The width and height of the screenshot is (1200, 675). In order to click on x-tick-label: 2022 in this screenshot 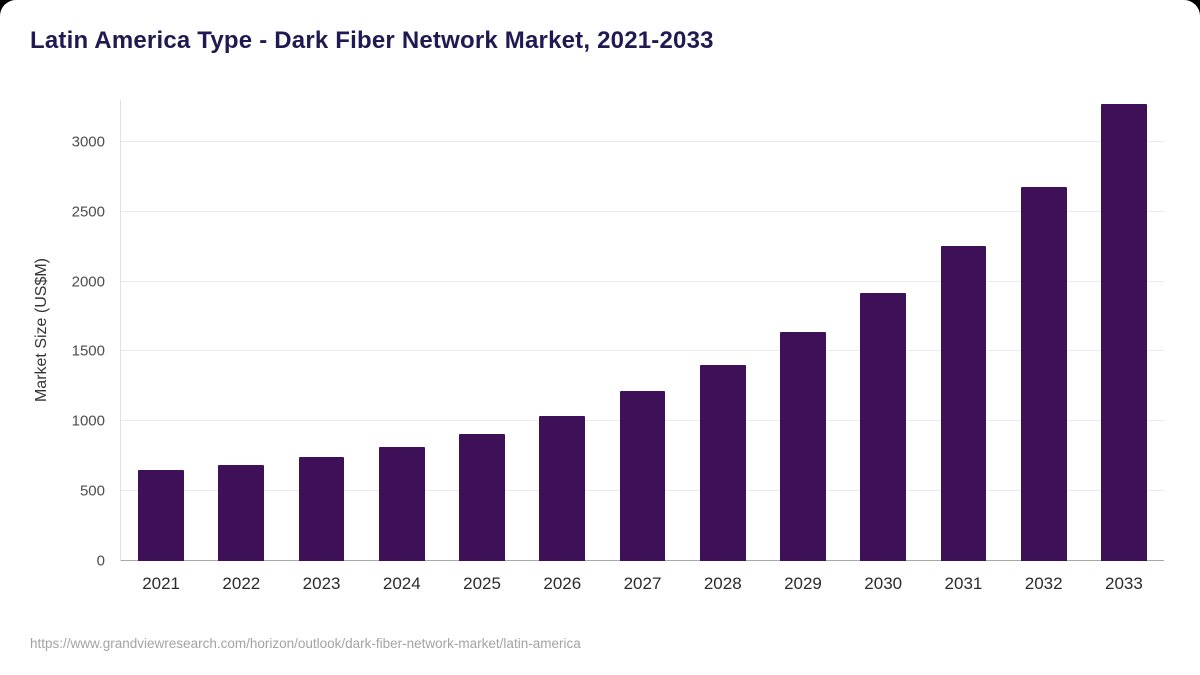, I will do `click(241, 583)`.